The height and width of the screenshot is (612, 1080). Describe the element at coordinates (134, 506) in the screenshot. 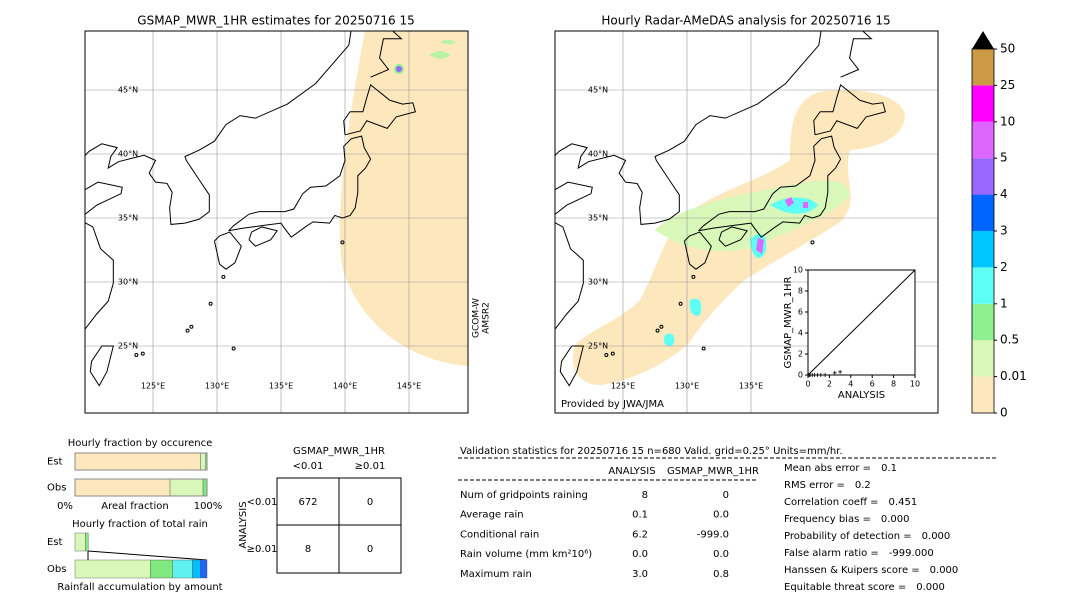

I see `x-axis-label: Areal fraction` at that location.